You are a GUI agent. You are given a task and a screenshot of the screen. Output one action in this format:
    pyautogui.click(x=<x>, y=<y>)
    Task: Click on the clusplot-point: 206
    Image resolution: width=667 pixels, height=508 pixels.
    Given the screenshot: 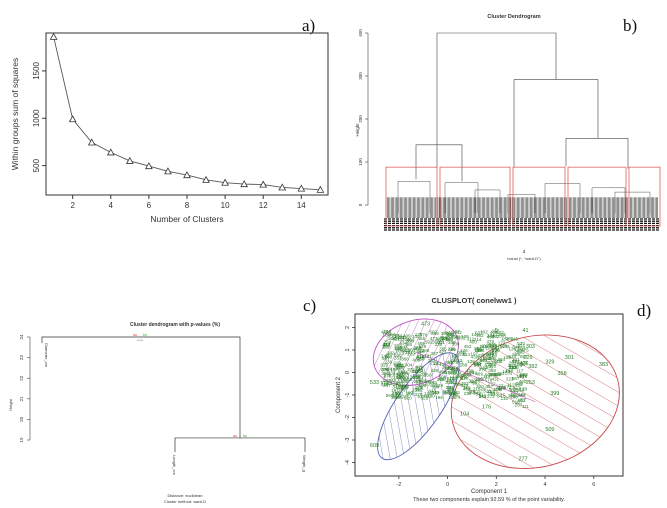 What is the action you would take?
    pyautogui.click(x=514, y=397)
    